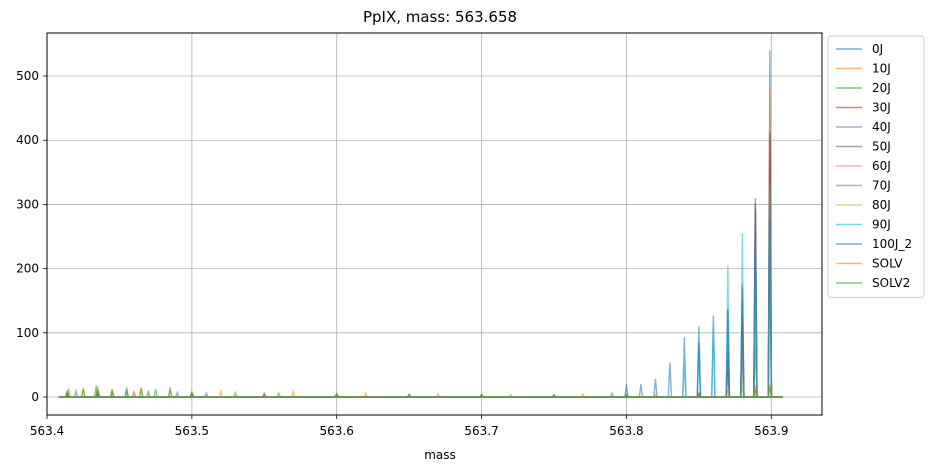 The image size is (934, 474). I want to click on x-tick-label: 563.4, so click(47, 431).